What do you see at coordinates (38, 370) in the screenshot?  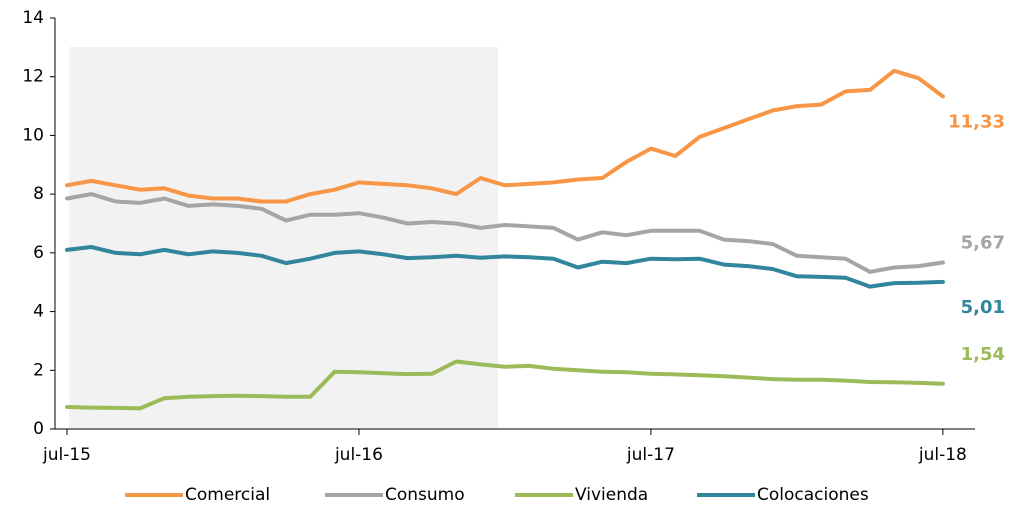 I see `y-tick-label: 2` at bounding box center [38, 370].